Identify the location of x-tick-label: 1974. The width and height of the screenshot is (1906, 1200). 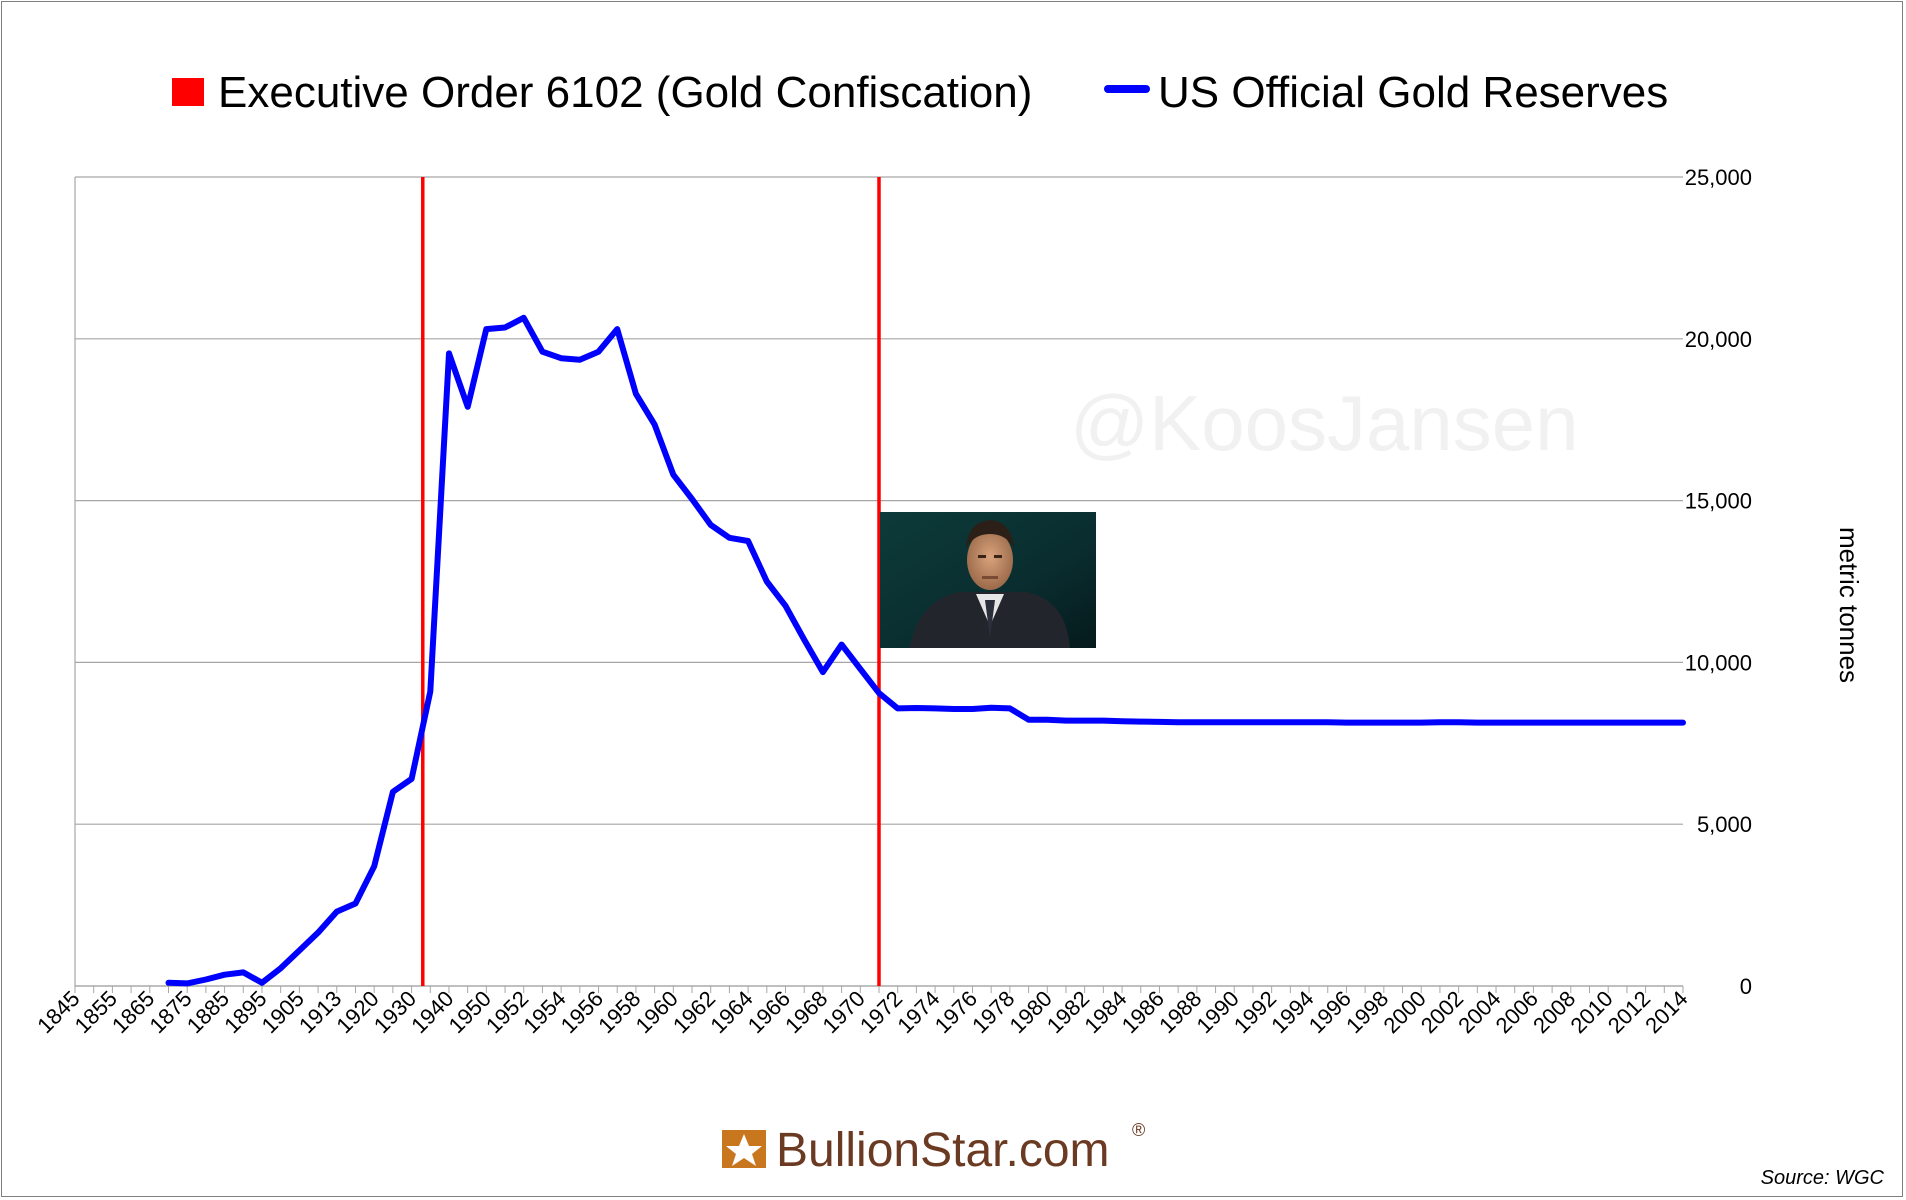
(918, 1012).